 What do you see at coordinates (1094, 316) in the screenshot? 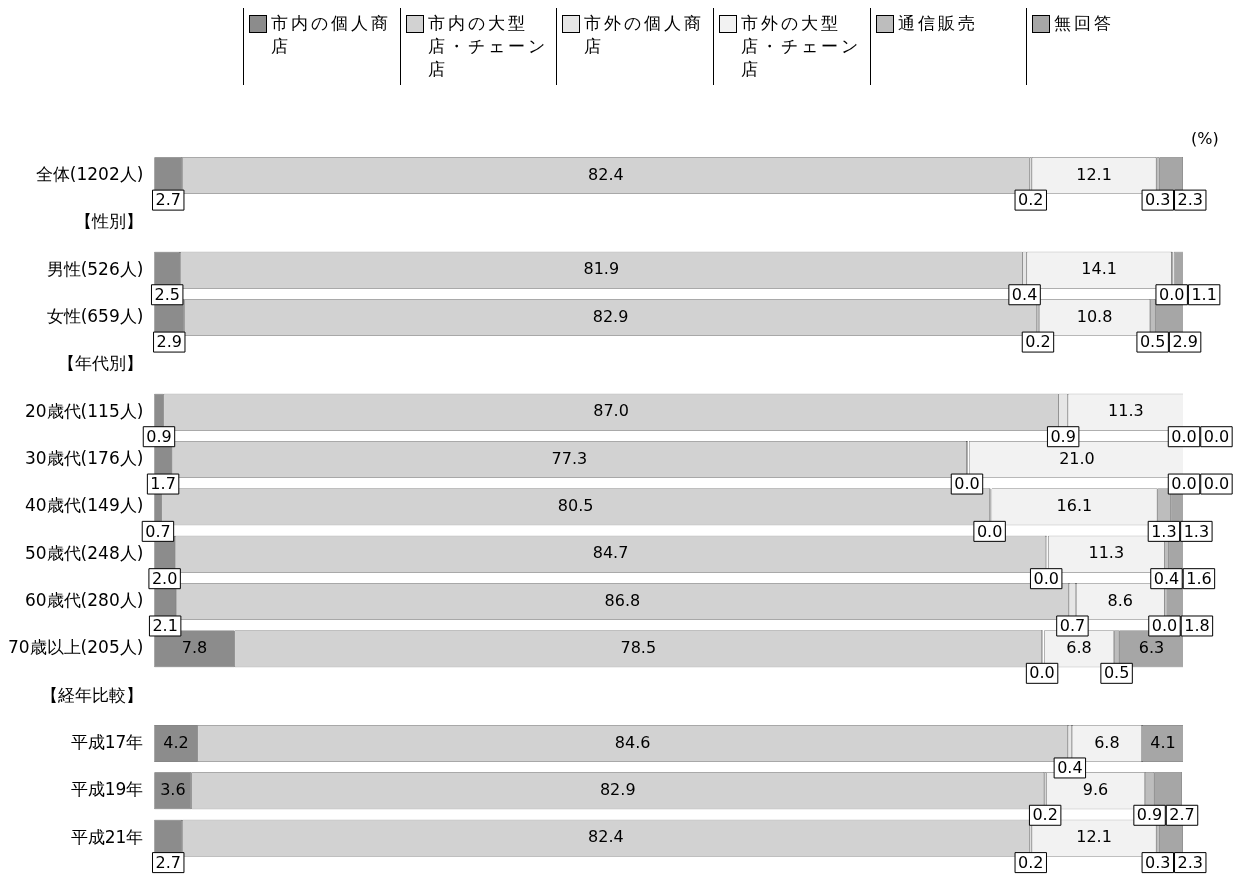
I see `data-label: 10.8` at bounding box center [1094, 316].